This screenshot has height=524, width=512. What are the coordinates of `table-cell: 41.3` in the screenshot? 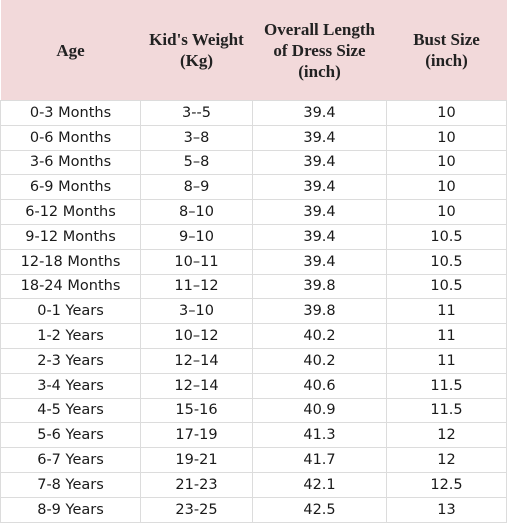 It's located at (319, 435).